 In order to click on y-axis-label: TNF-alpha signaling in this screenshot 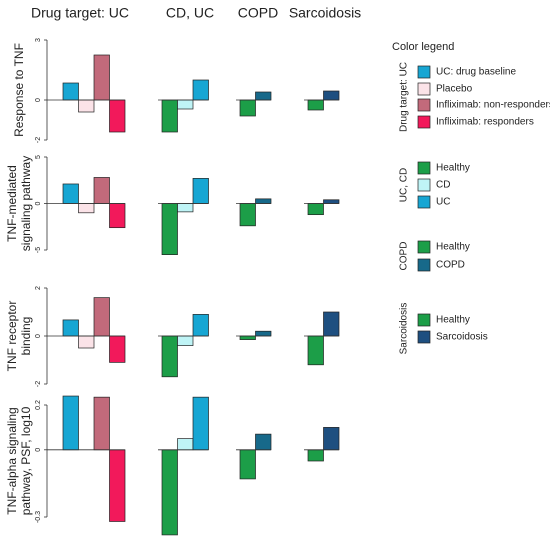, I will do `click(12, 460)`.